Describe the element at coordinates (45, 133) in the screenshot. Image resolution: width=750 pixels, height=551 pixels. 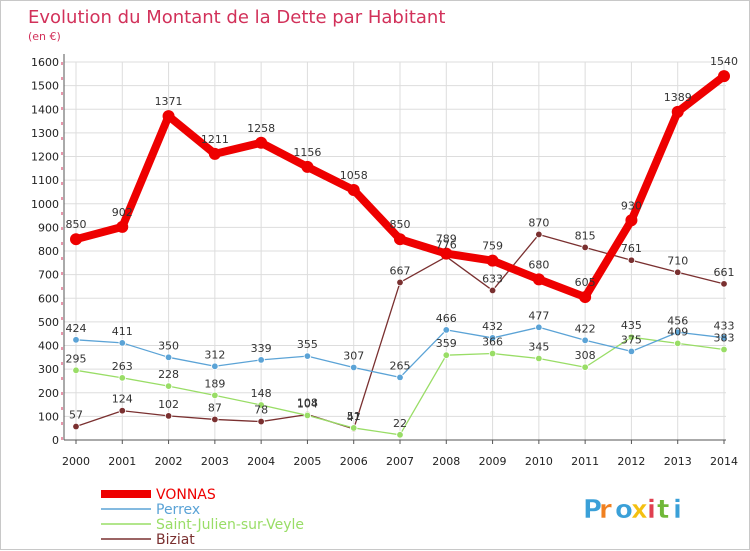
I see `y-tick-label: 1300` at that location.